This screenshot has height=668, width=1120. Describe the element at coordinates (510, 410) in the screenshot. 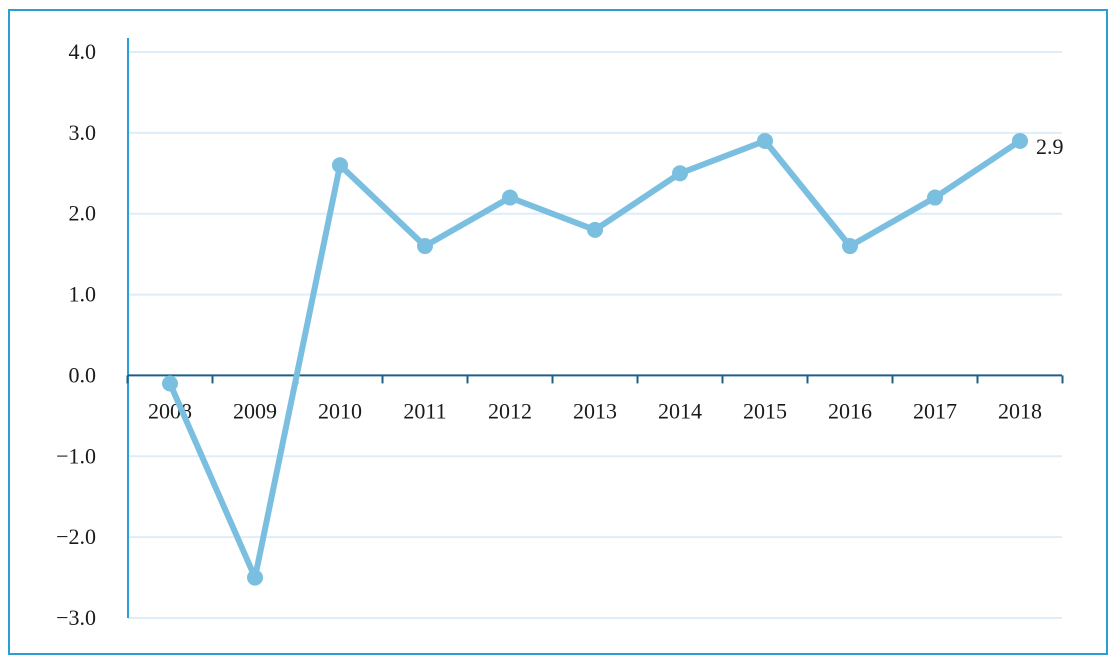

I see `x-tick-label: 2012` at that location.